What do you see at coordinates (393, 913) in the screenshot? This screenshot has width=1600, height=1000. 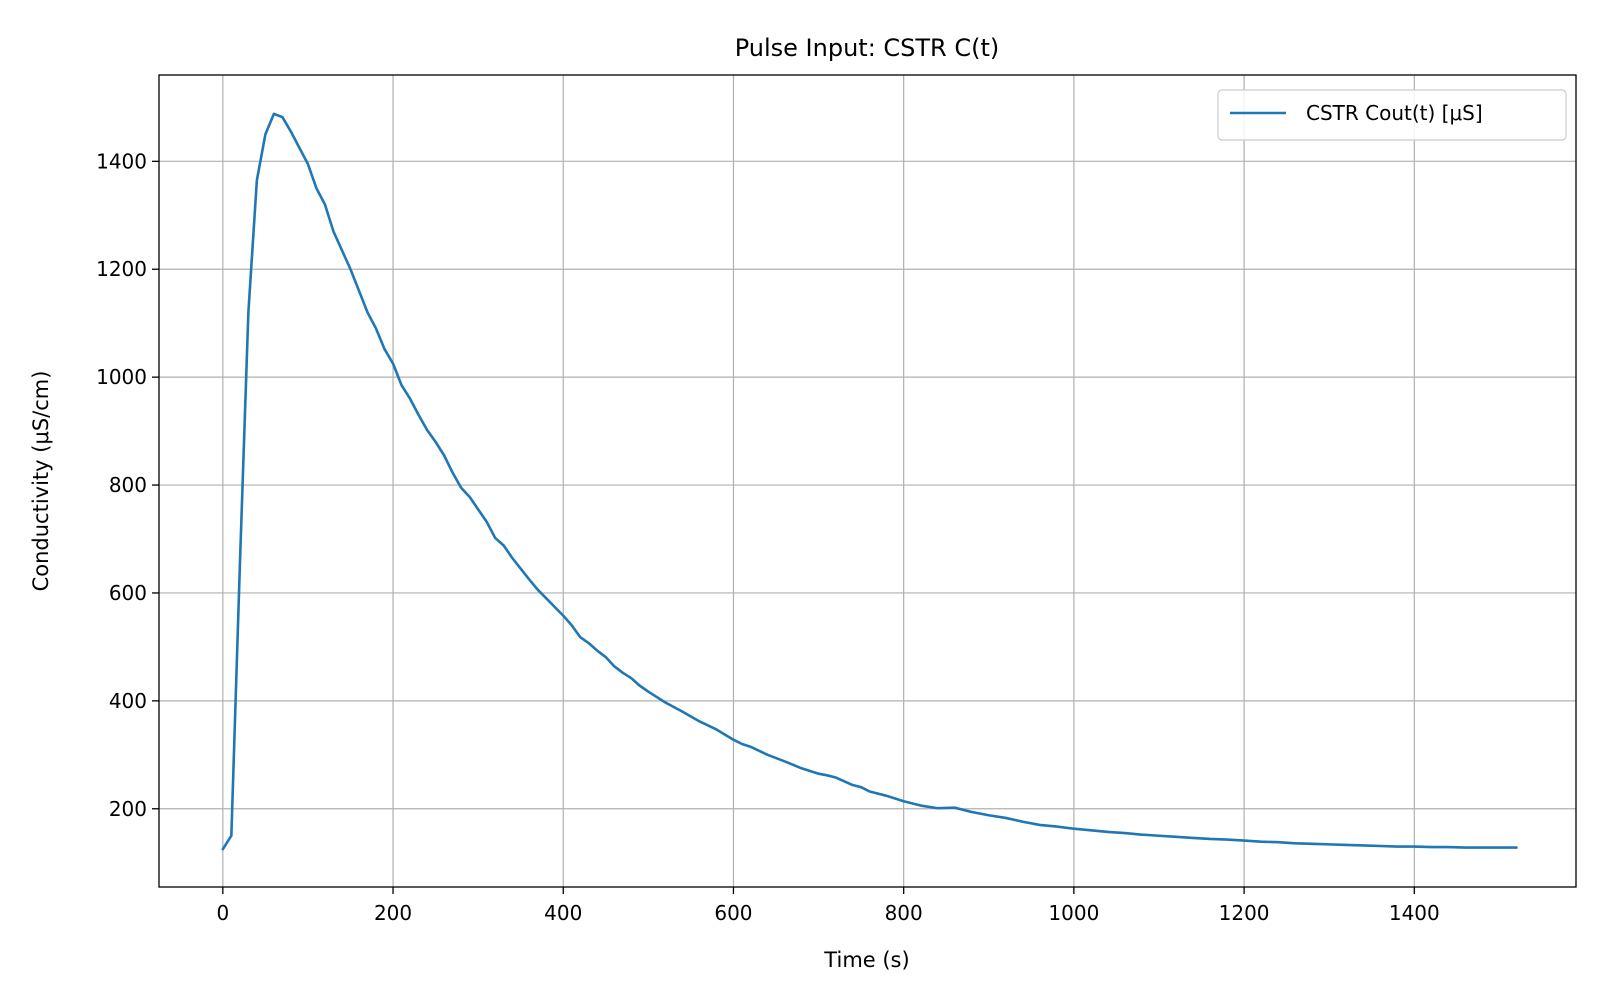 I see `x-tick-label: 200` at bounding box center [393, 913].